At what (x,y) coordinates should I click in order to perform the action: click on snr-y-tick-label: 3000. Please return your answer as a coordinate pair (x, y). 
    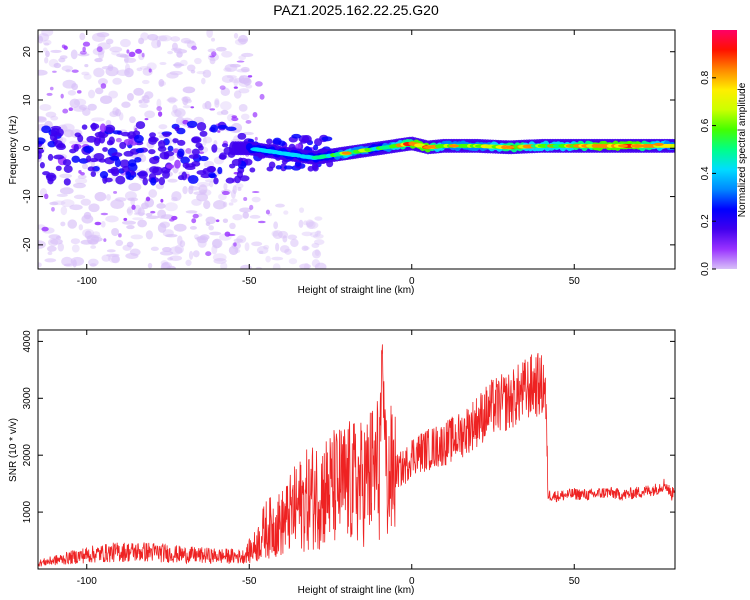
    Looking at the image, I should click on (27, 398).